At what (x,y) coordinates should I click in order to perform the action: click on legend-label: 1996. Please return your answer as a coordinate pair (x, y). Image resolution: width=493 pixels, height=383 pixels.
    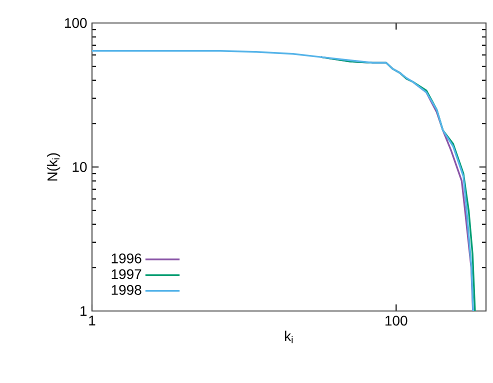
    Looking at the image, I should click on (127, 258).